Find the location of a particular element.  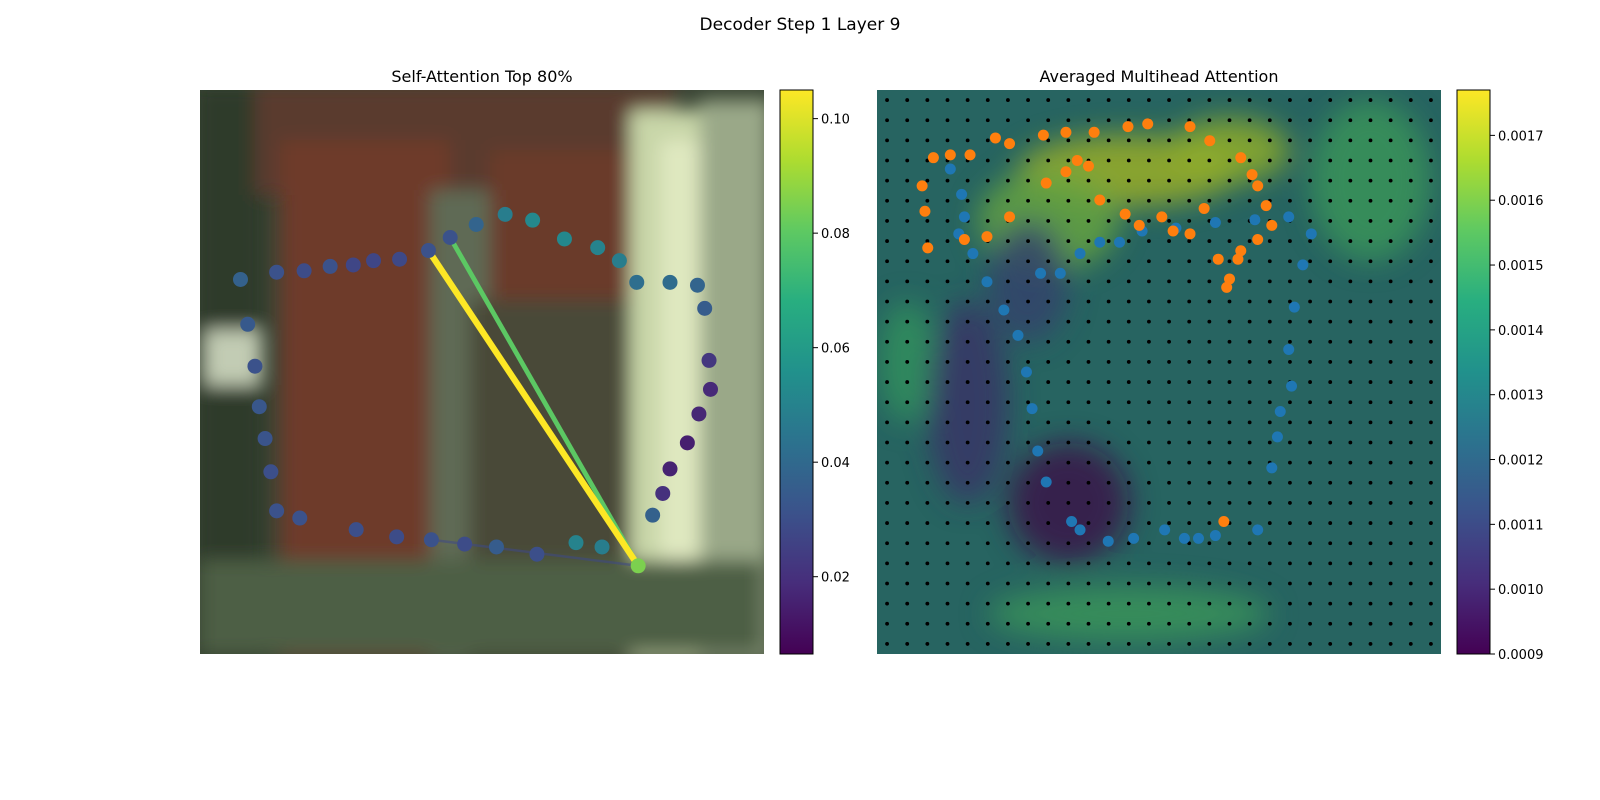

multihead-attention-title: Averaged Multihead Attention is located at coordinates (1159, 76).